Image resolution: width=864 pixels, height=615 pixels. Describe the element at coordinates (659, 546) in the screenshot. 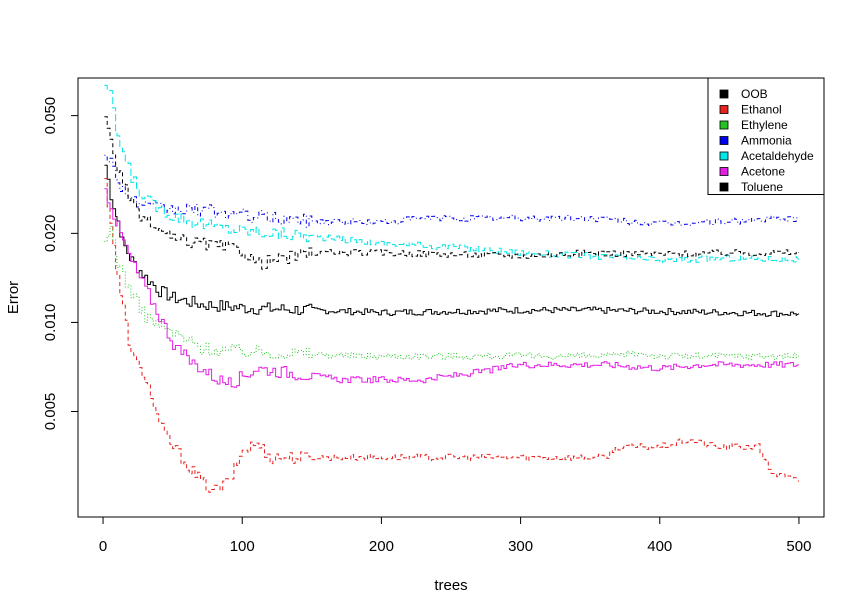

I see `x-tick-label: 400` at that location.